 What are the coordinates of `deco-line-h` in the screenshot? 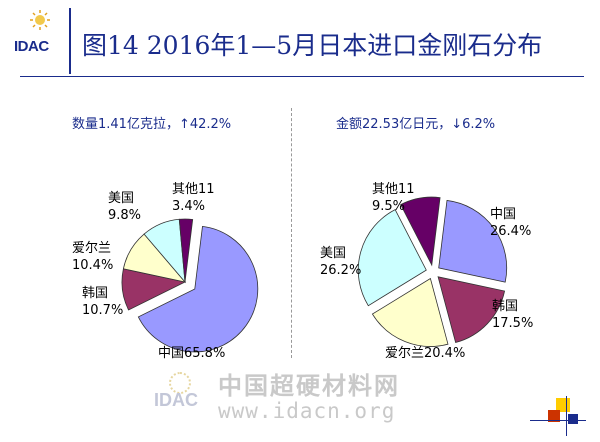 It's located at (558, 420).